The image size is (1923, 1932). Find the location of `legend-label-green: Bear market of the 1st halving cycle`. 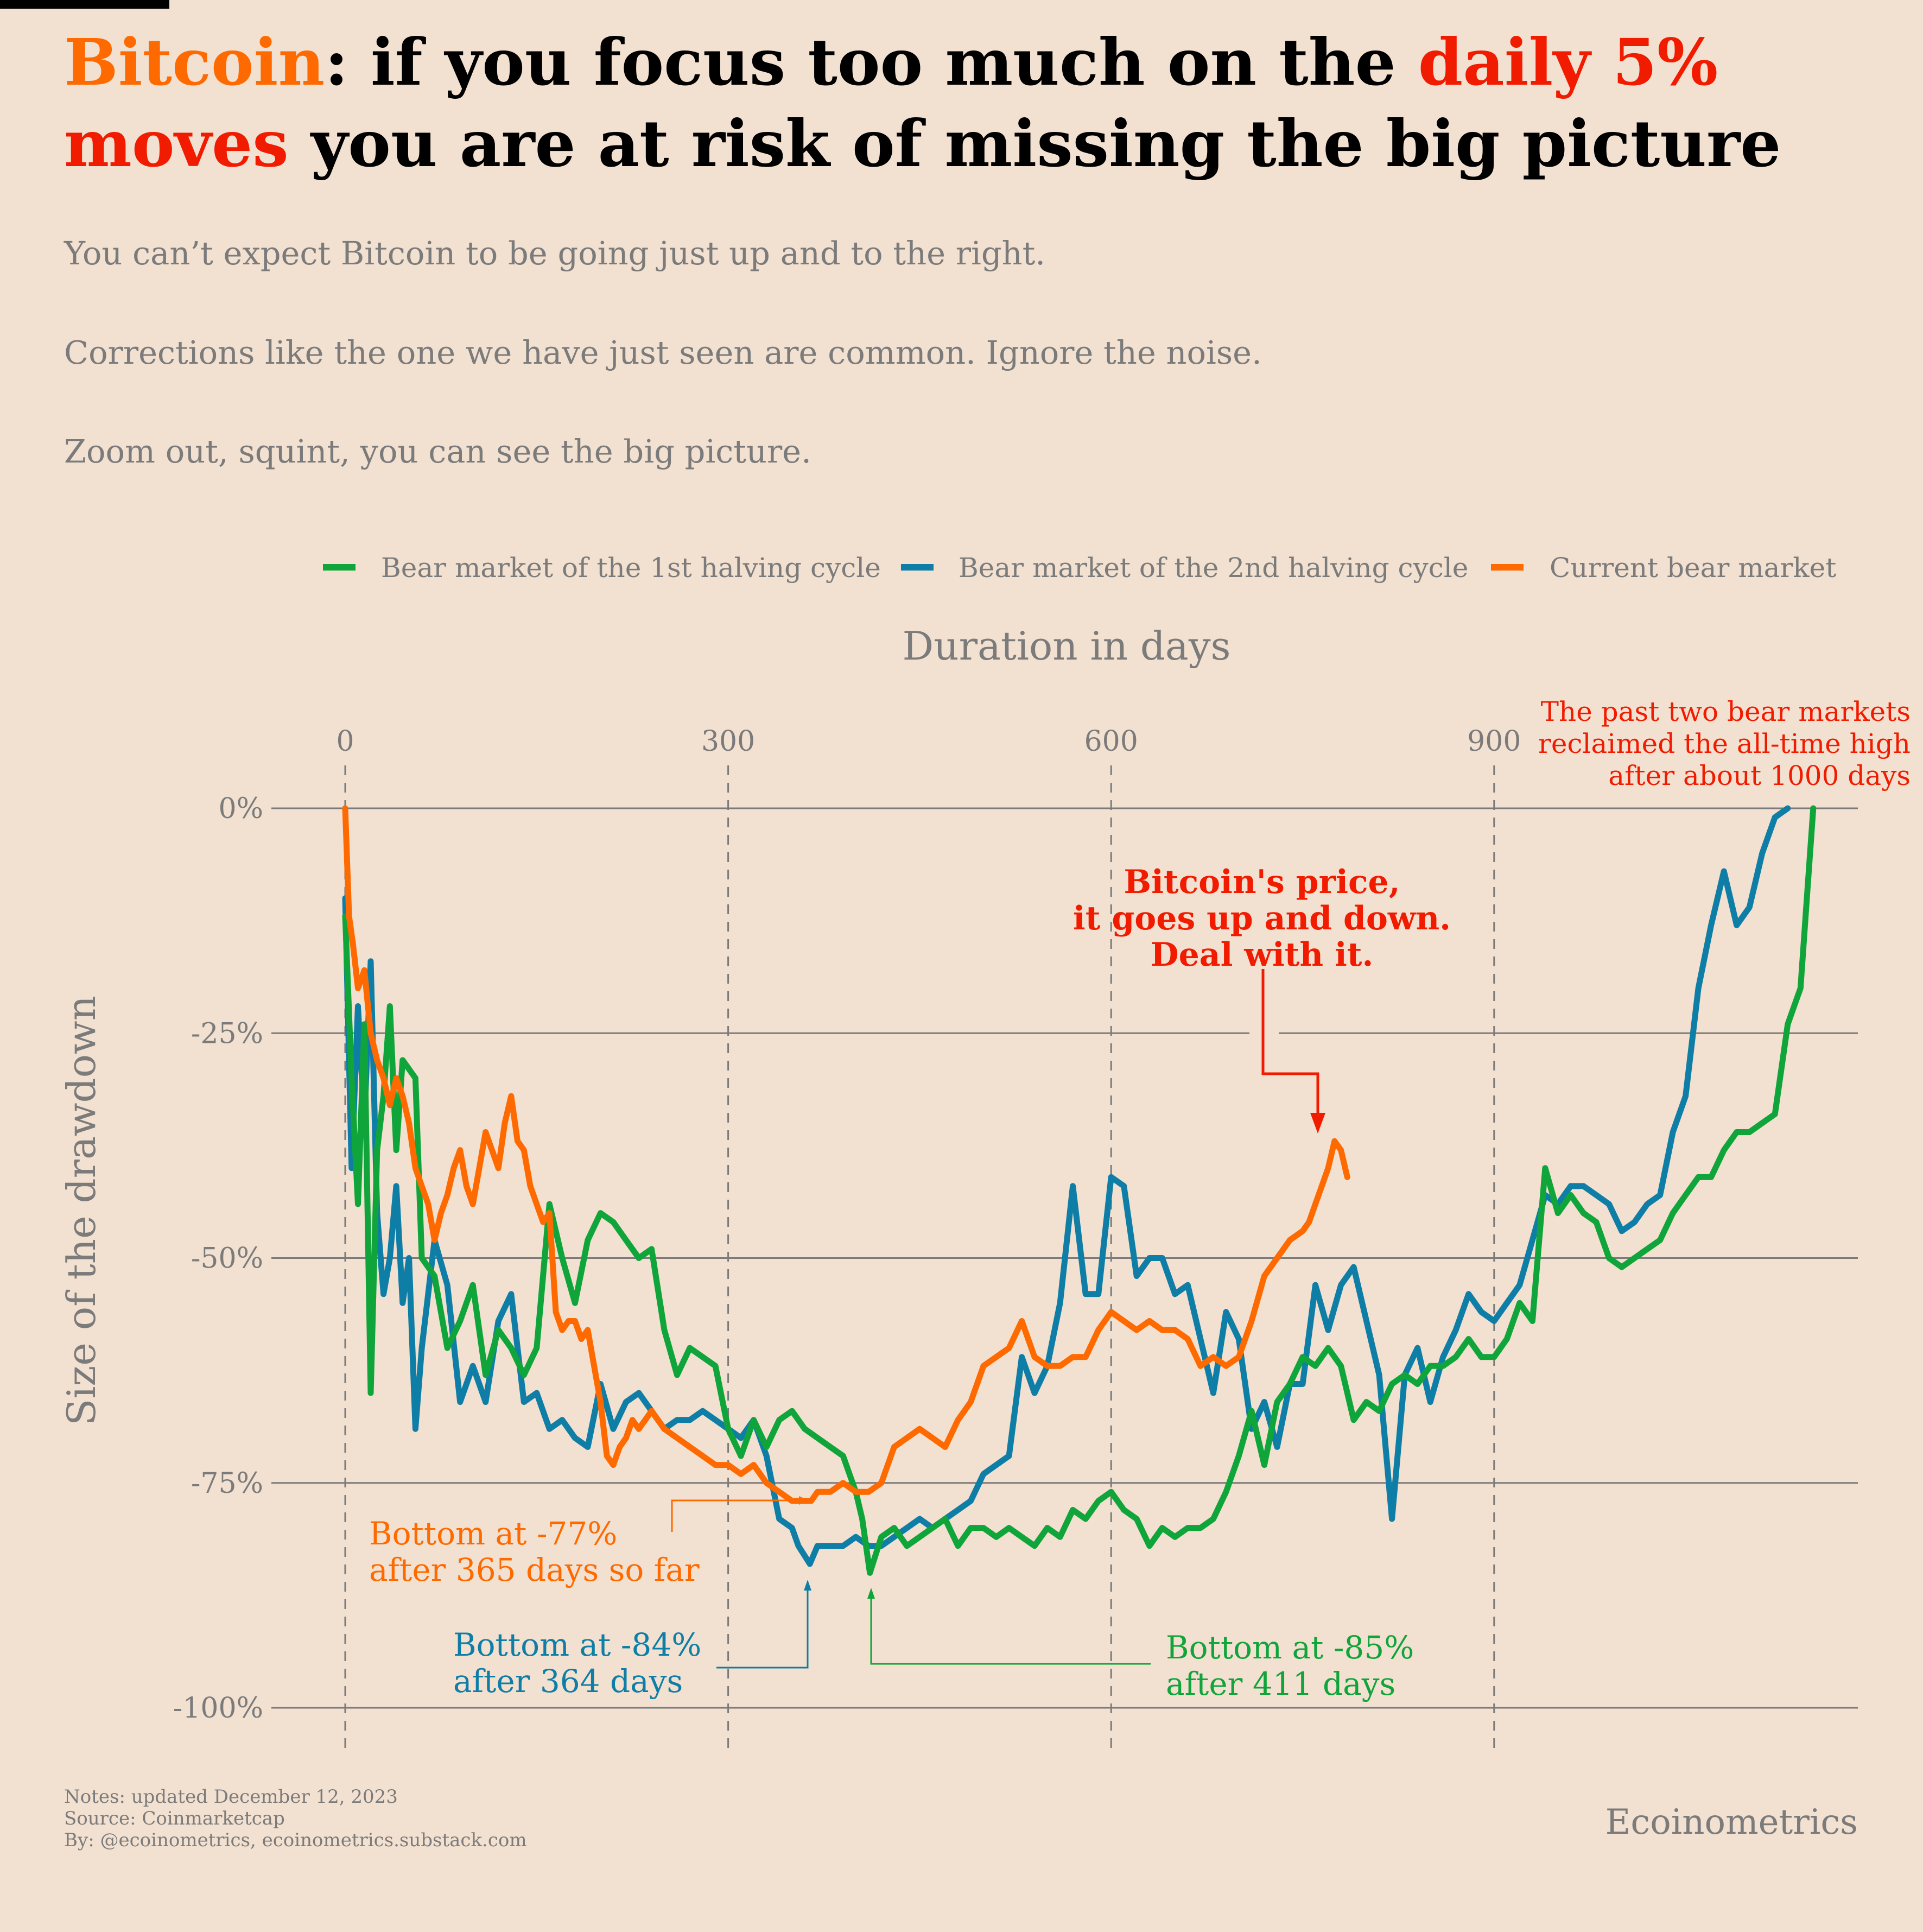

legend-label-green: Bear market of the 1st halving cycle is located at coordinates (631, 568).